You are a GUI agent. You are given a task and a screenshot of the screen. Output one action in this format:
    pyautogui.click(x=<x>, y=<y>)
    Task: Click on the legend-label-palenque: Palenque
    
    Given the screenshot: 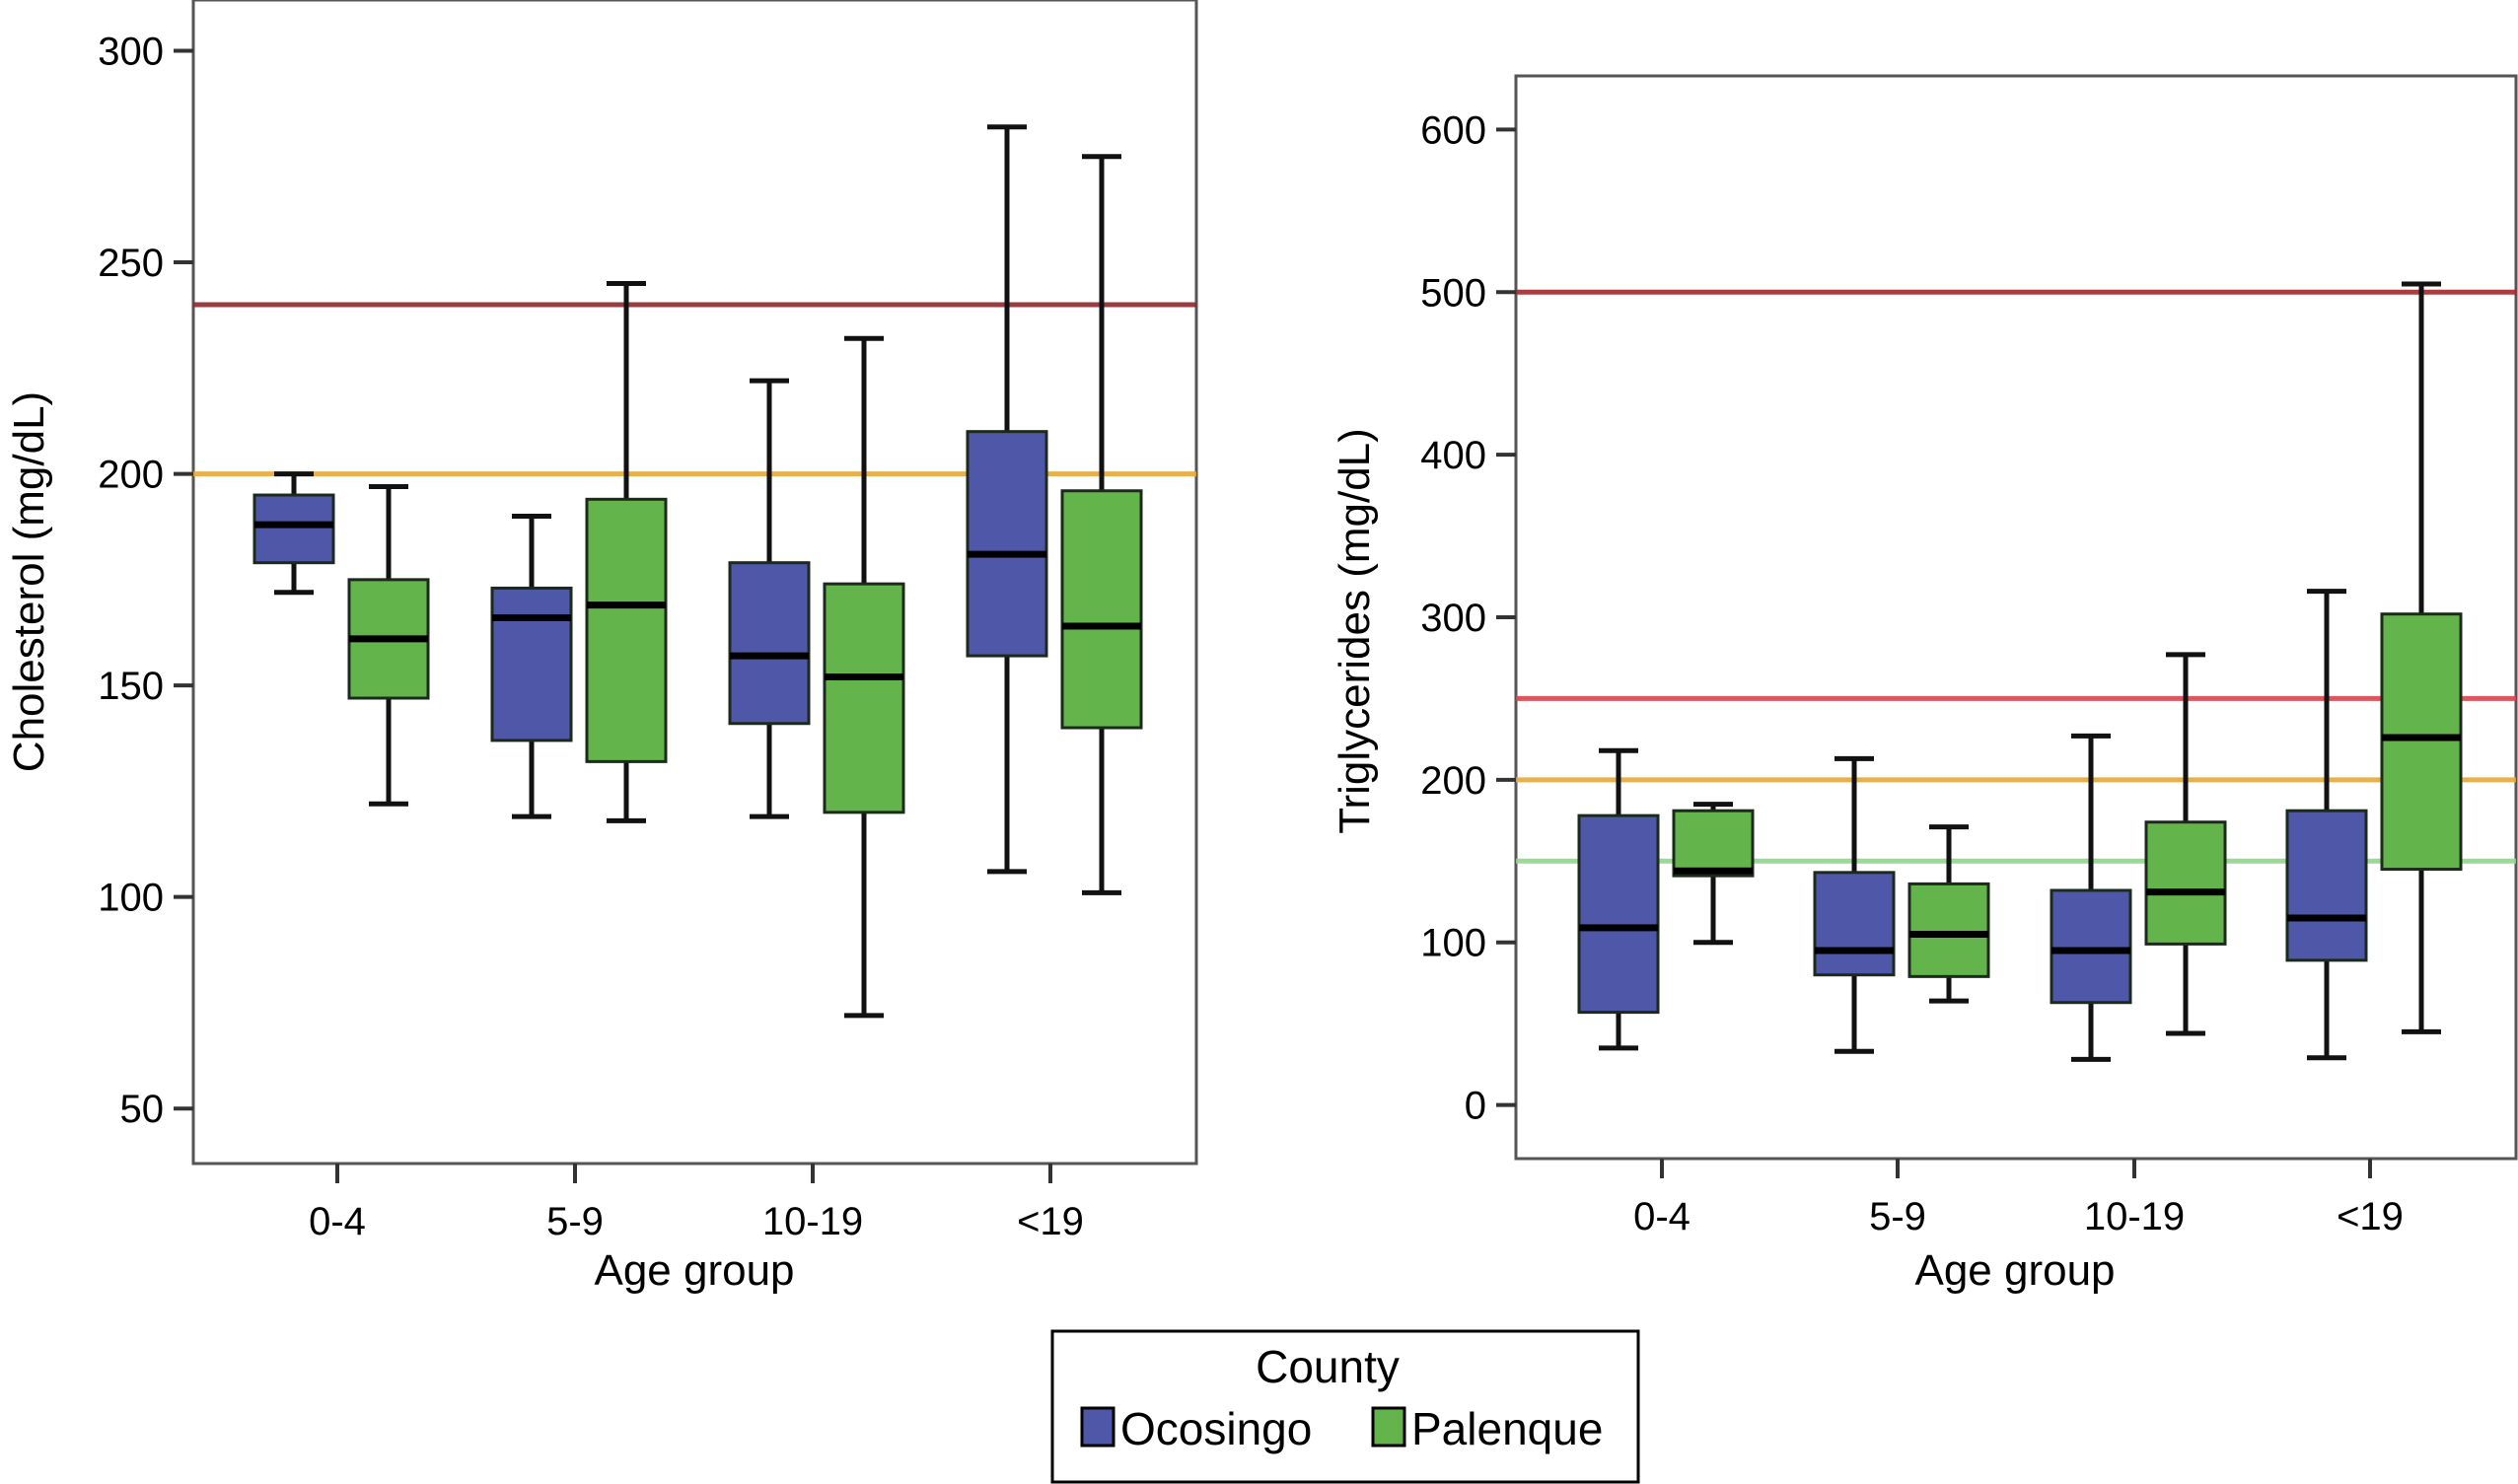 What is the action you would take?
    pyautogui.click(x=1507, y=1428)
    